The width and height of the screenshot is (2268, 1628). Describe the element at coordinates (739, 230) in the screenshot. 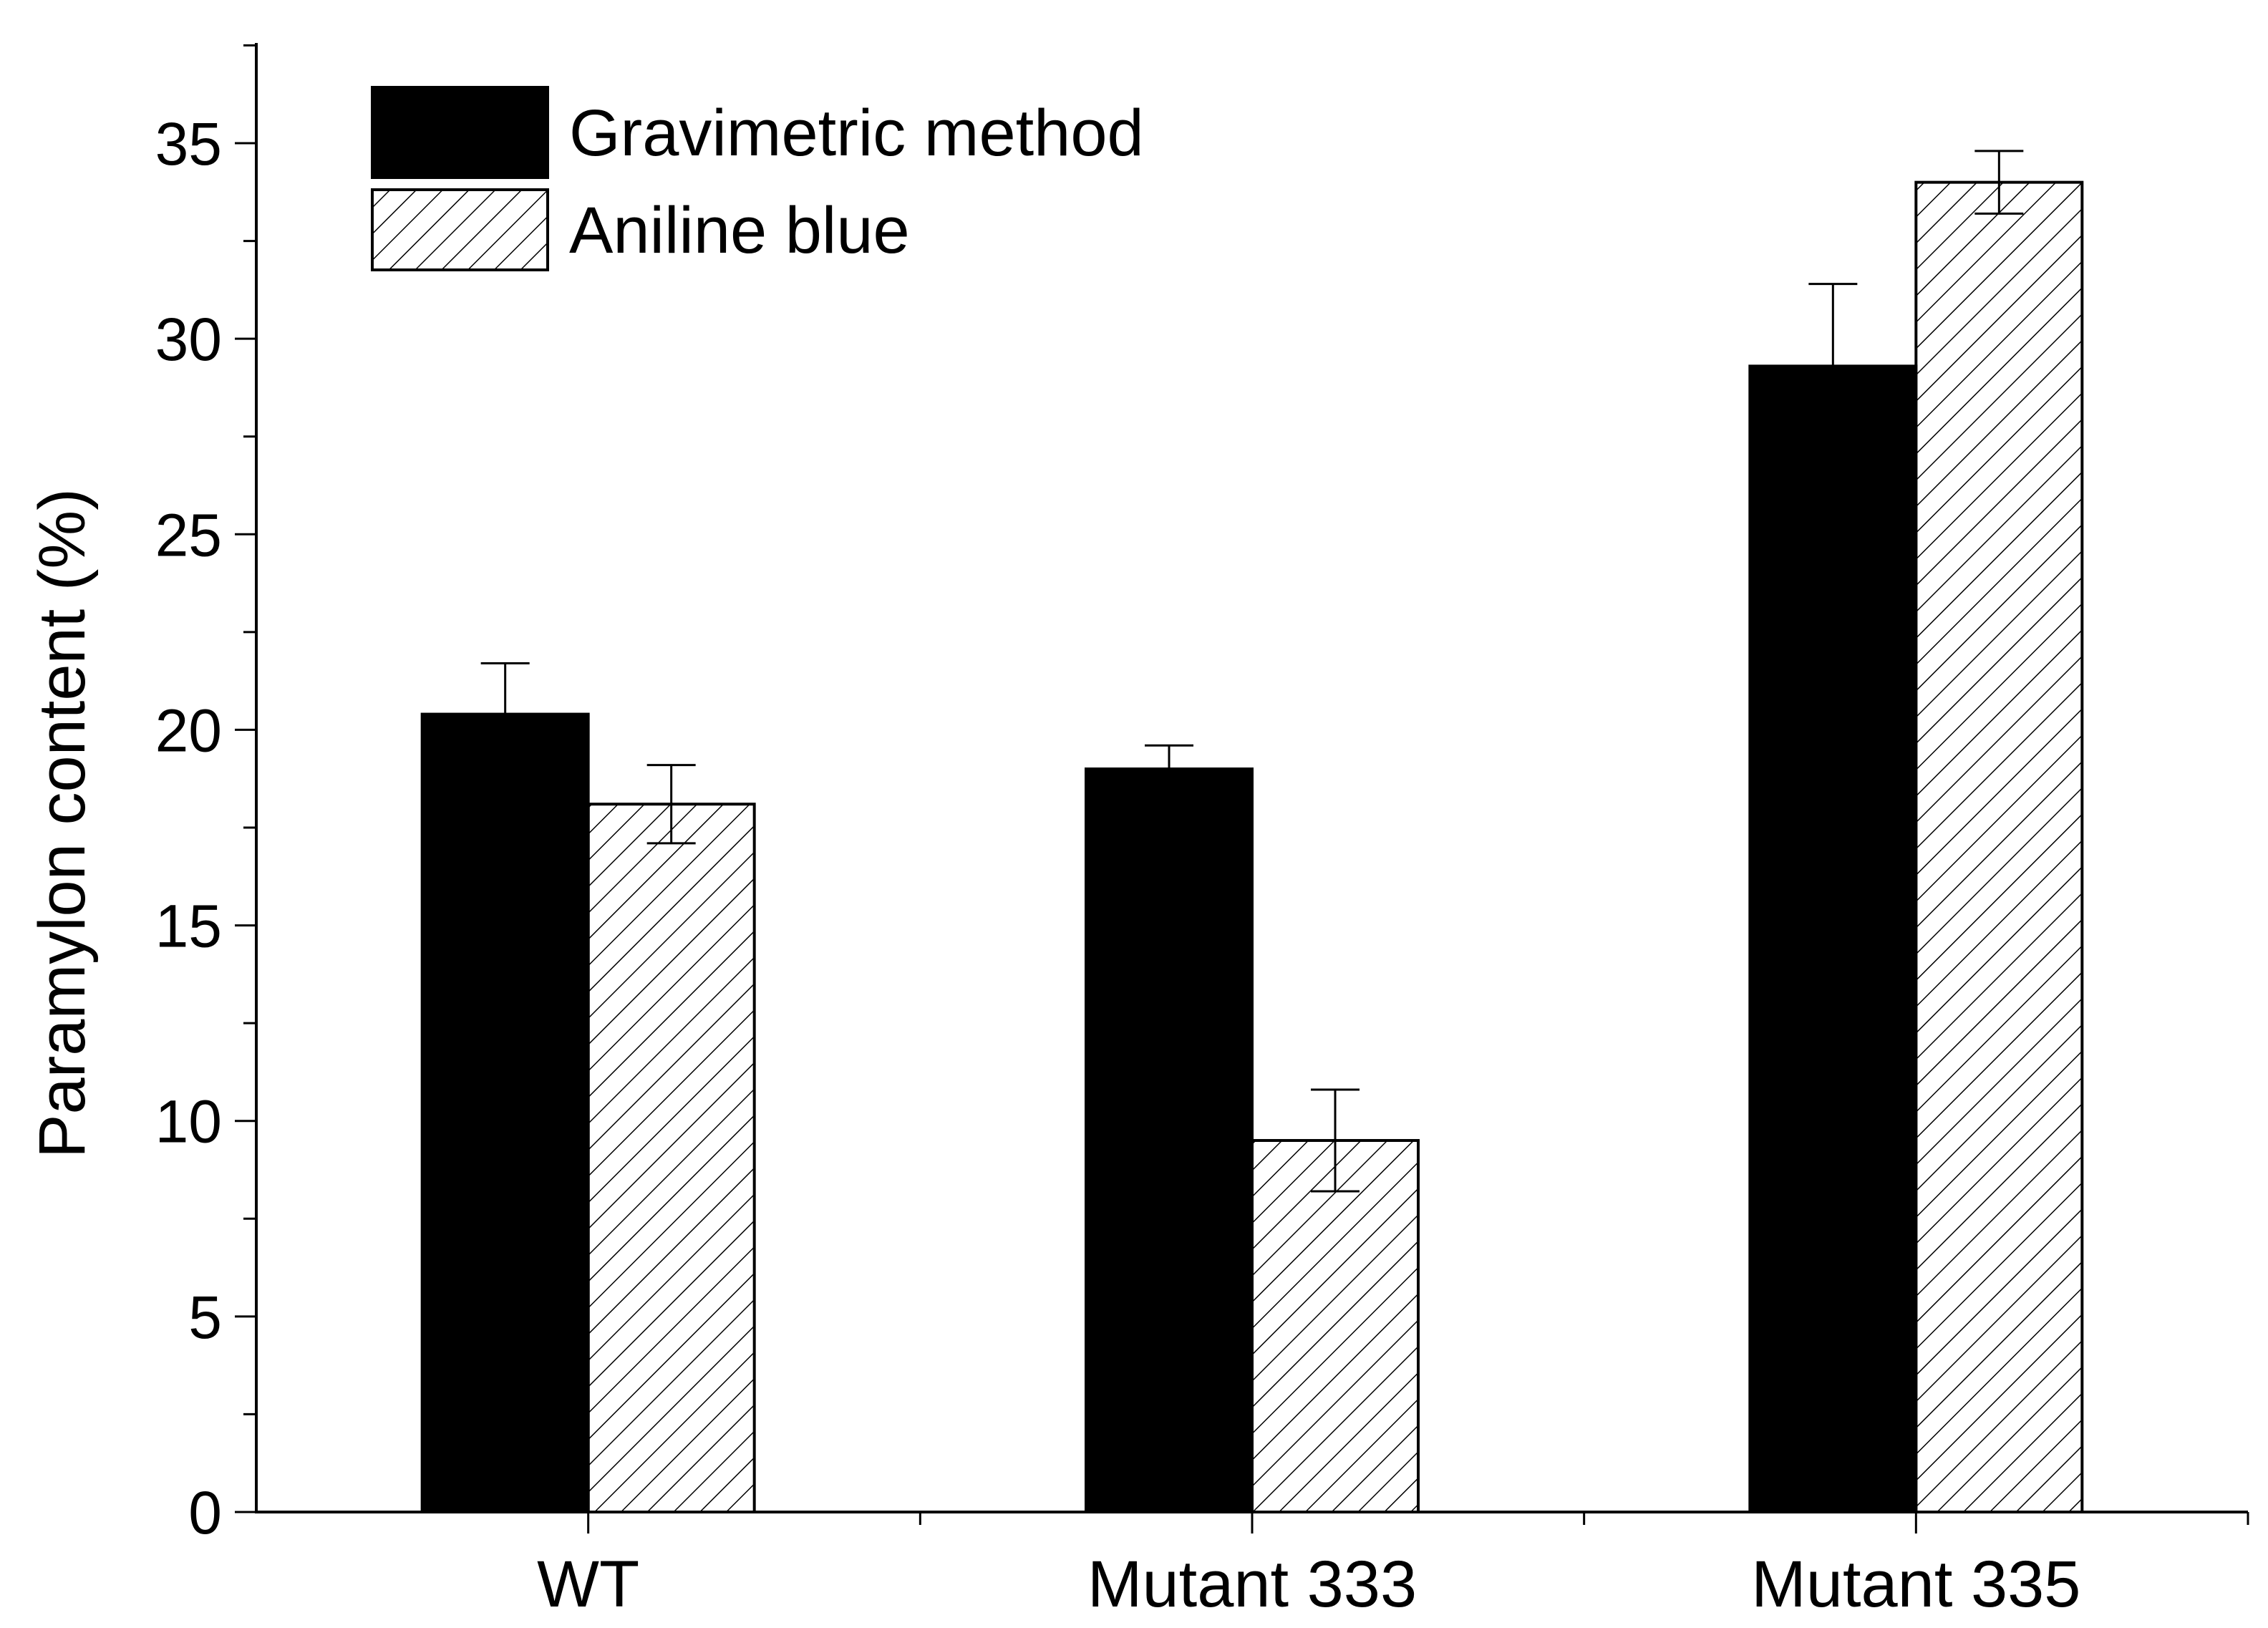

I see `legend-label: Aniline blue` at that location.